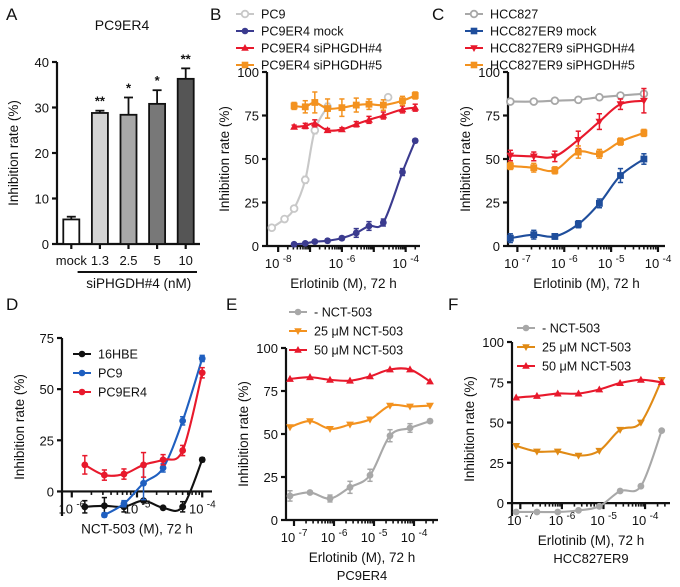  I want to click on legend: - NCT-503 25 μM NCT-503 50 μM NCT-503, so click(574, 348).